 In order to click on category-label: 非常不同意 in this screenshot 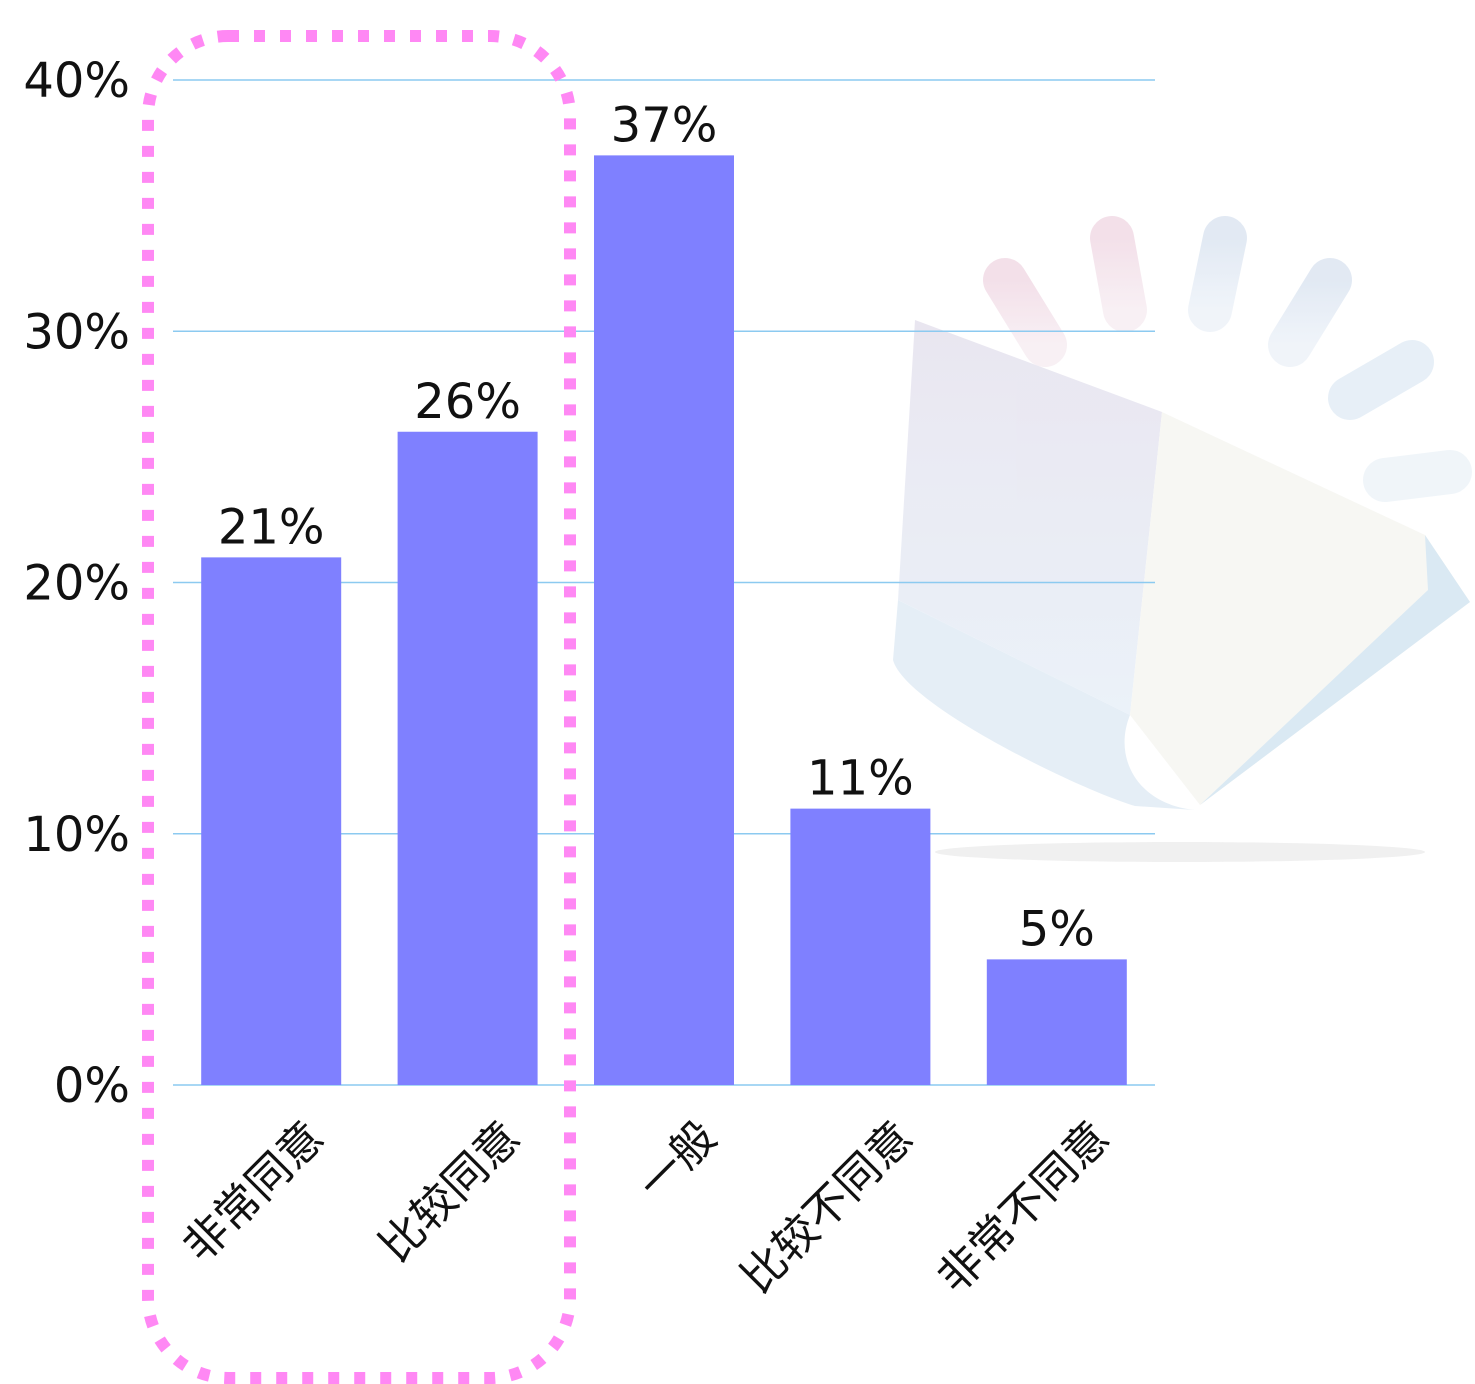, I will do `click(1024, 1208)`.